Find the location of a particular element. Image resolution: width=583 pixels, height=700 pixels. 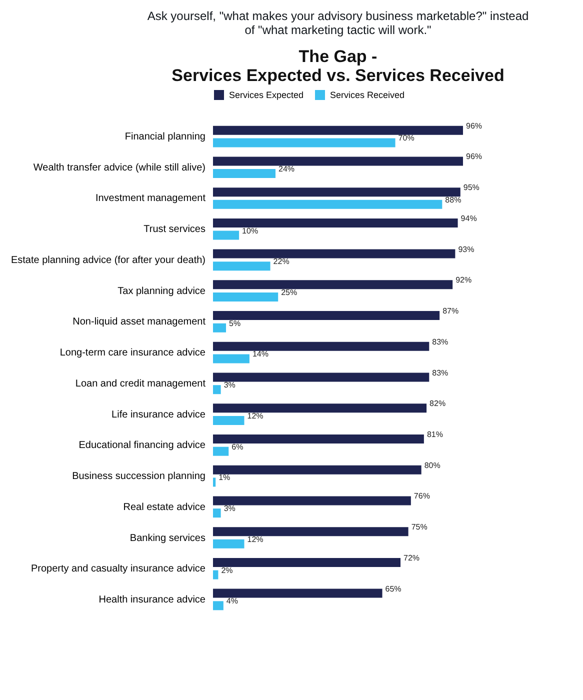

y-tick-label: Estate planning advice (for after your death) is located at coordinates (108, 260).